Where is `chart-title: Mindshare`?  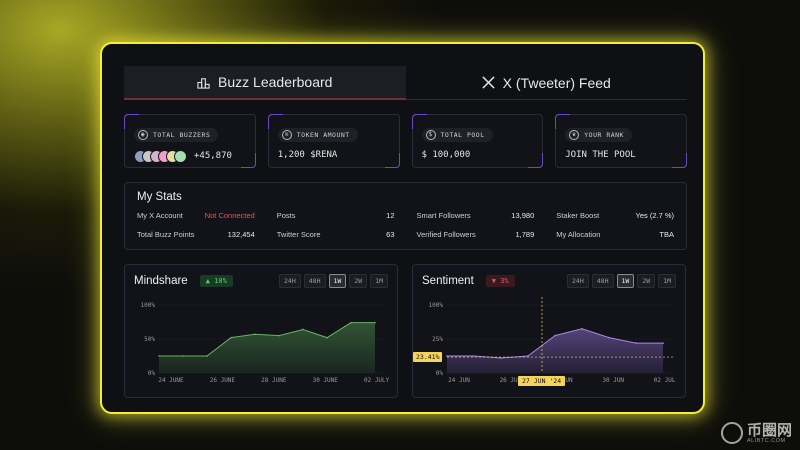
chart-title: Mindshare is located at coordinates (161, 281).